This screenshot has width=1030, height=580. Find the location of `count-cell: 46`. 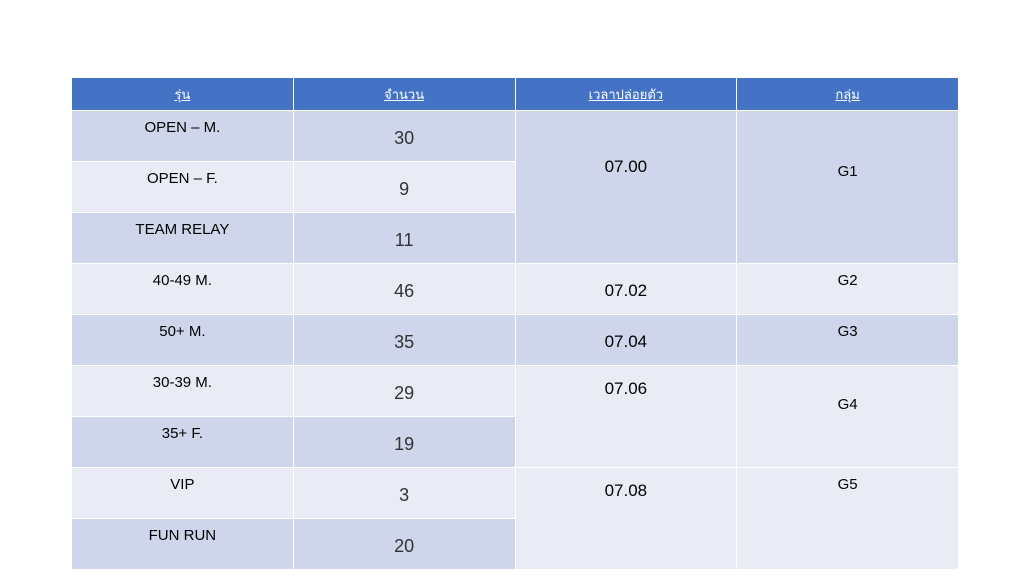

count-cell: 46 is located at coordinates (404, 289).